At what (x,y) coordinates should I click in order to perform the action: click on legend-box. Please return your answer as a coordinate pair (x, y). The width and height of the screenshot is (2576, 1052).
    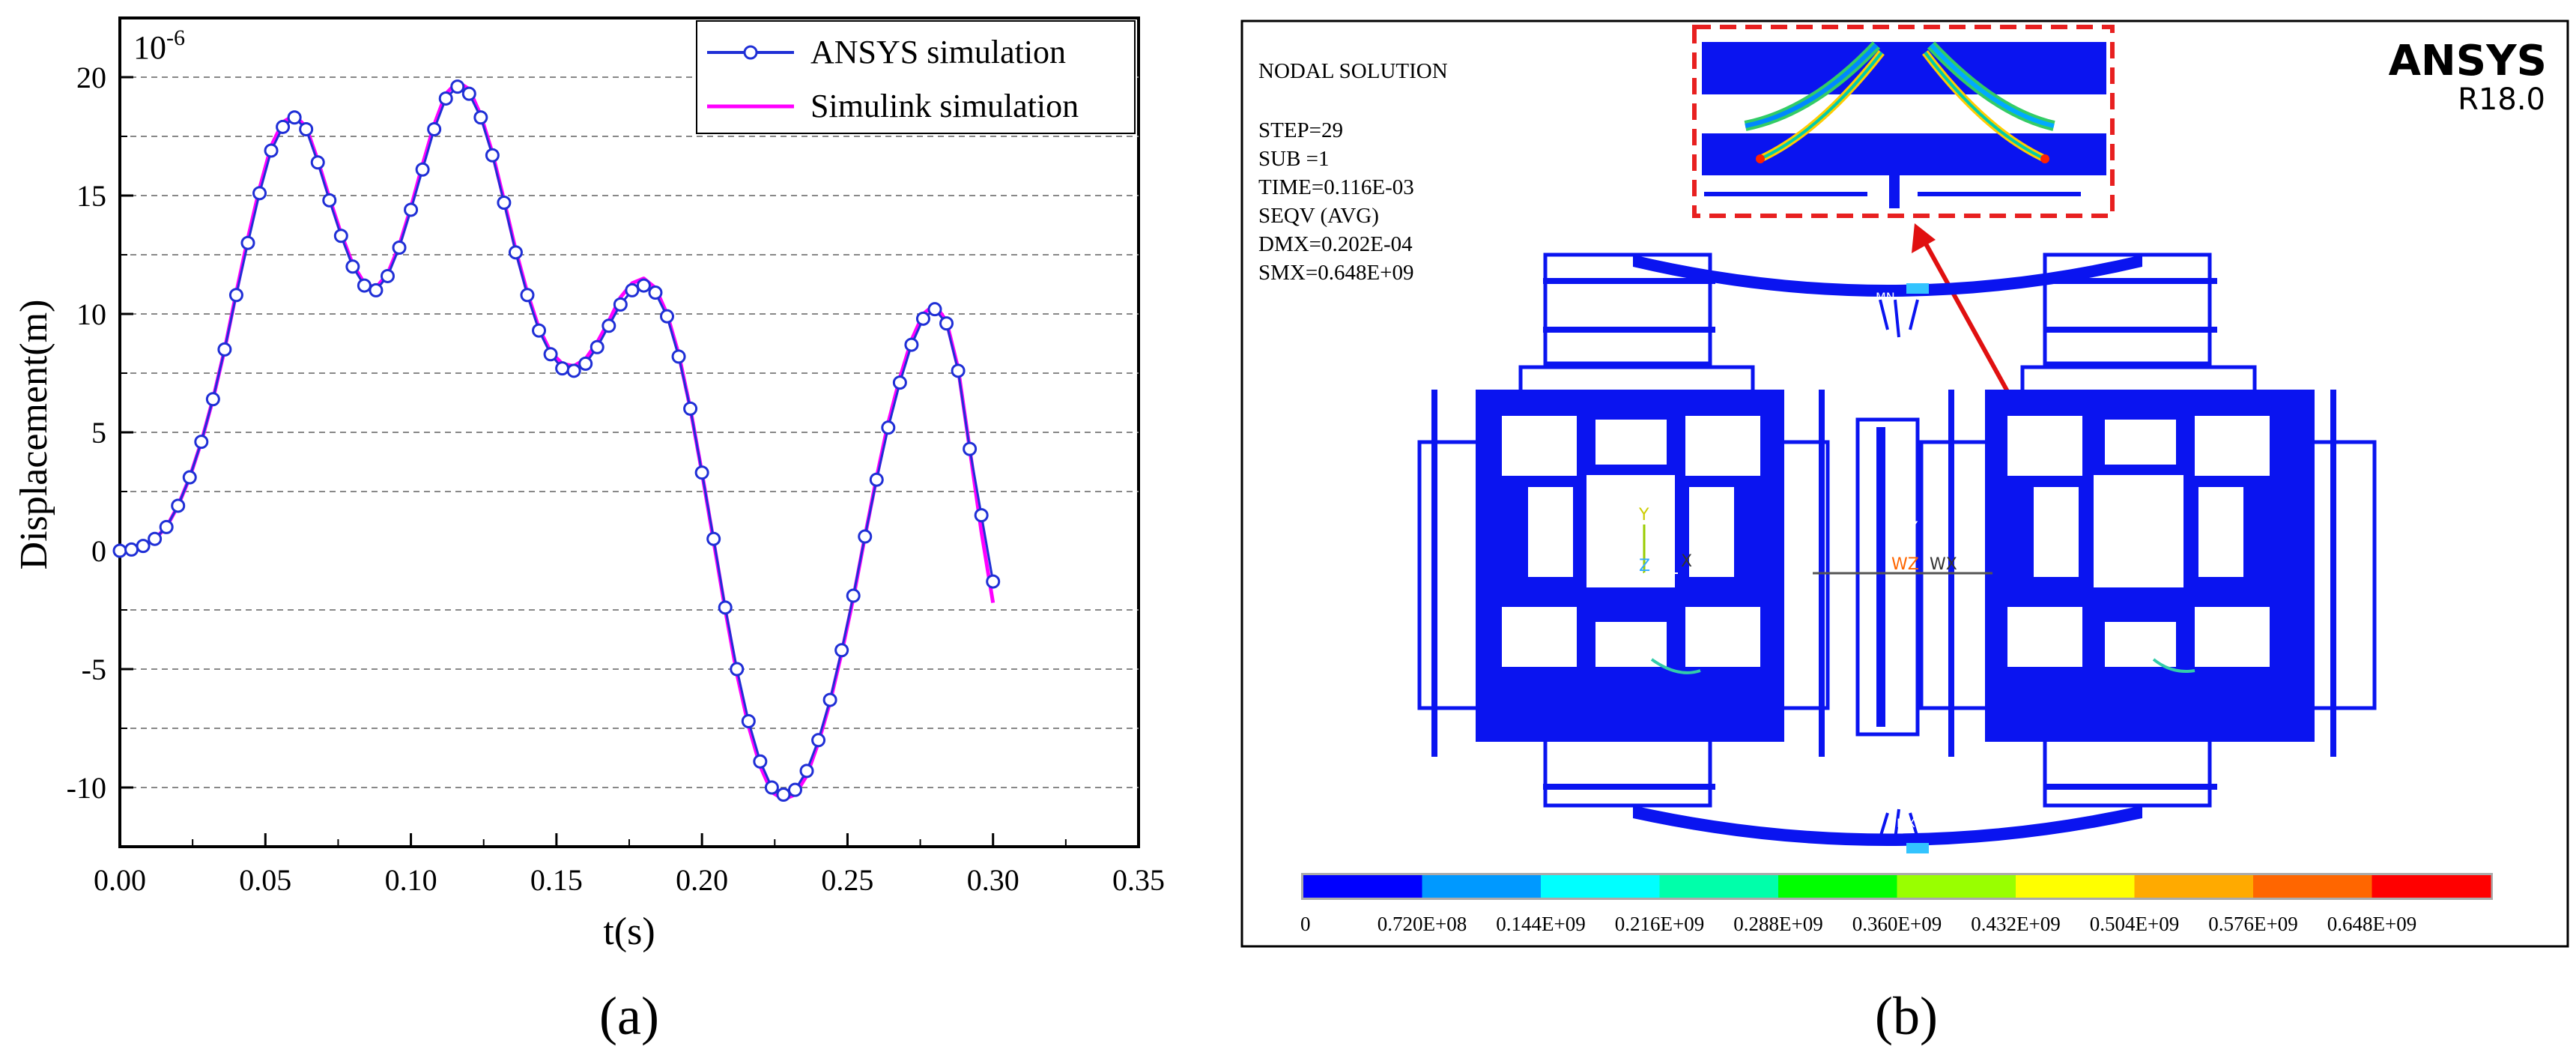
    Looking at the image, I should click on (916, 77).